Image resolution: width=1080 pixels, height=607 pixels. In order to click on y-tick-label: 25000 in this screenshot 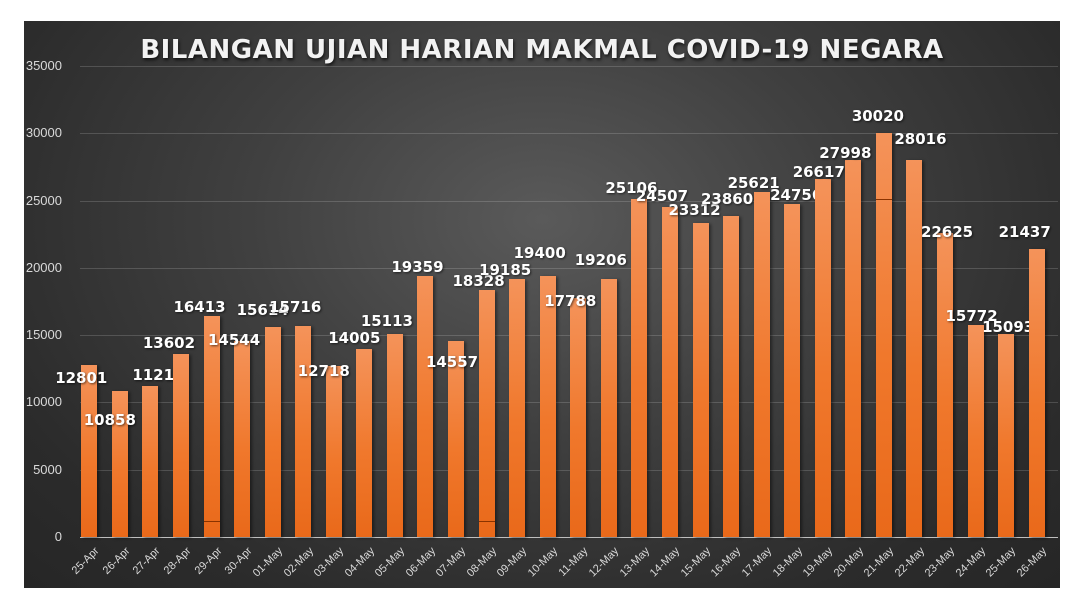, I will do `click(43, 200)`.